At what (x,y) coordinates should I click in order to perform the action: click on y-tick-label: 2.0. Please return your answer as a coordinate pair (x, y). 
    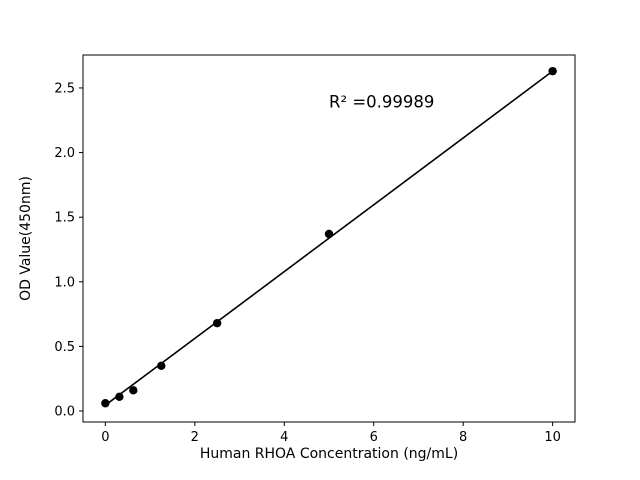
    Looking at the image, I should click on (64, 153).